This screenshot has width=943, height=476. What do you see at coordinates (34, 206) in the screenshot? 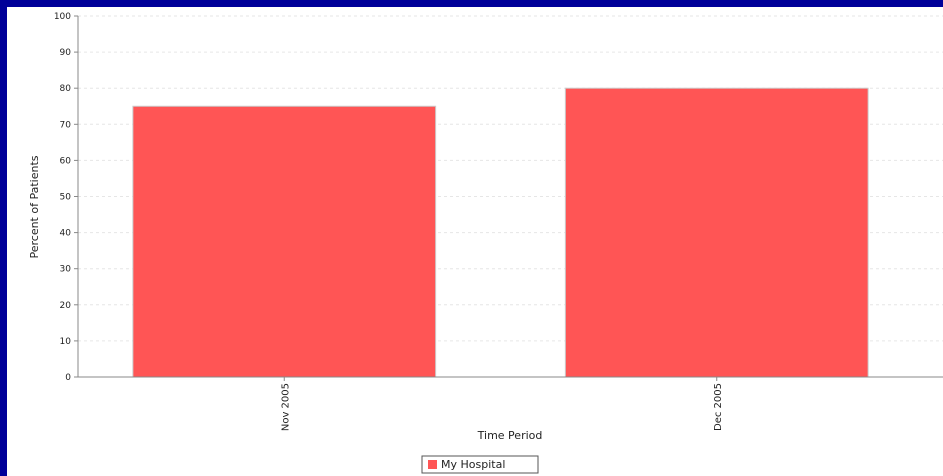
I see `y-axis-title: Percent of Patients` at bounding box center [34, 206].